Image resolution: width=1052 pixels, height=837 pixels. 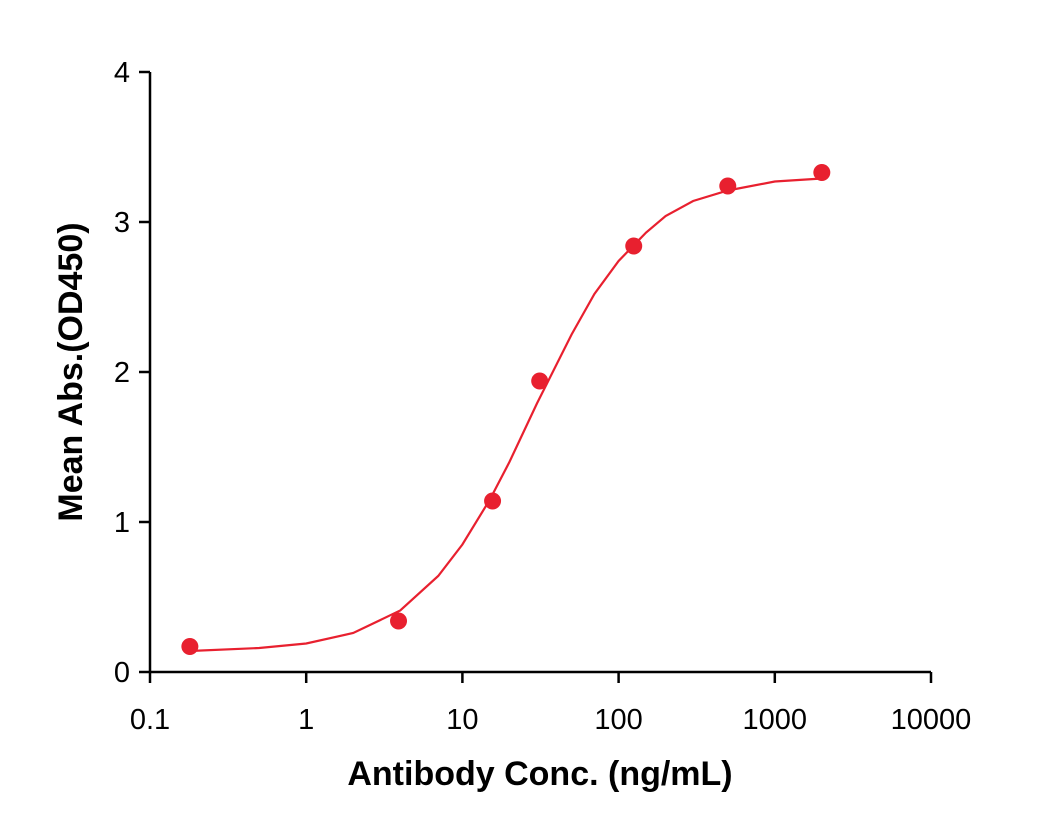 What do you see at coordinates (122, 373) in the screenshot?
I see `y-tick-label: 2` at bounding box center [122, 373].